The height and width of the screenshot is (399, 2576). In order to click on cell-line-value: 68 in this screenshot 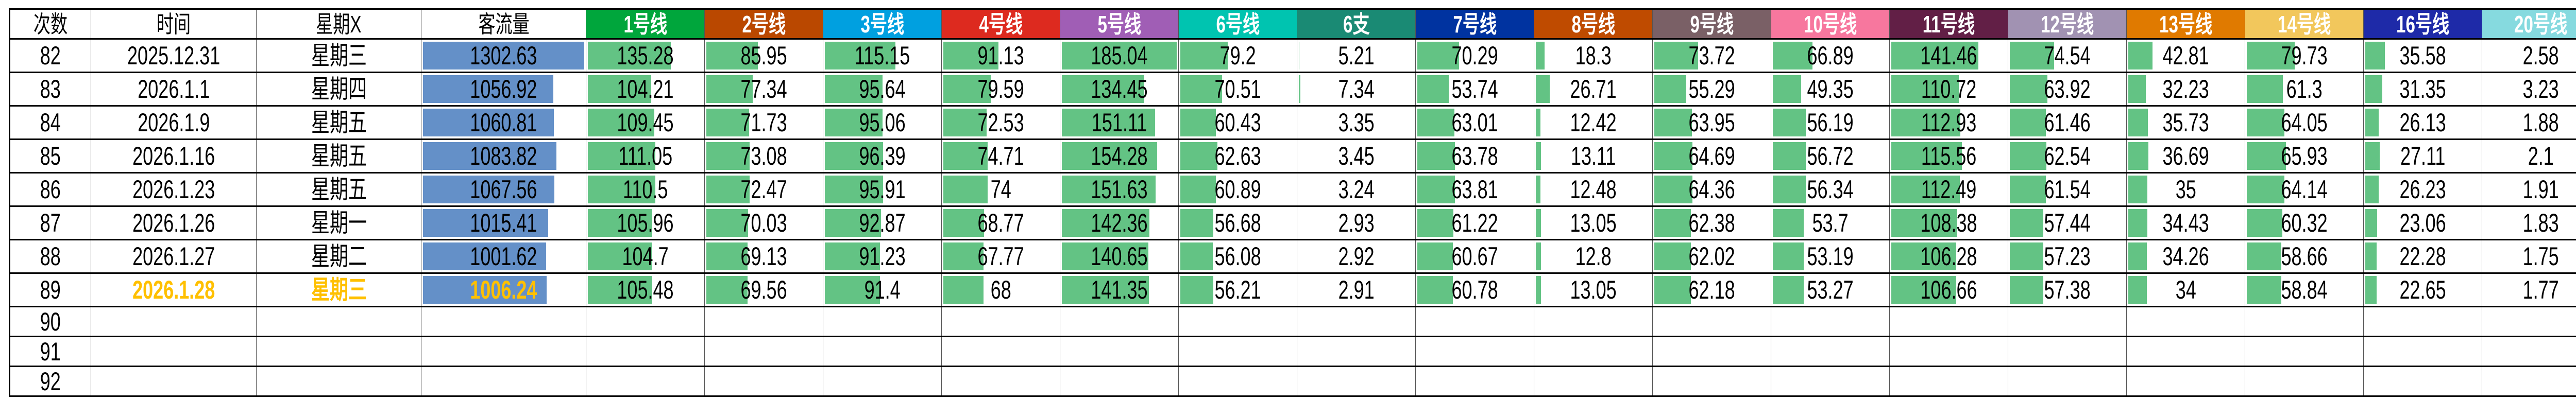, I will do `click(1000, 290)`.